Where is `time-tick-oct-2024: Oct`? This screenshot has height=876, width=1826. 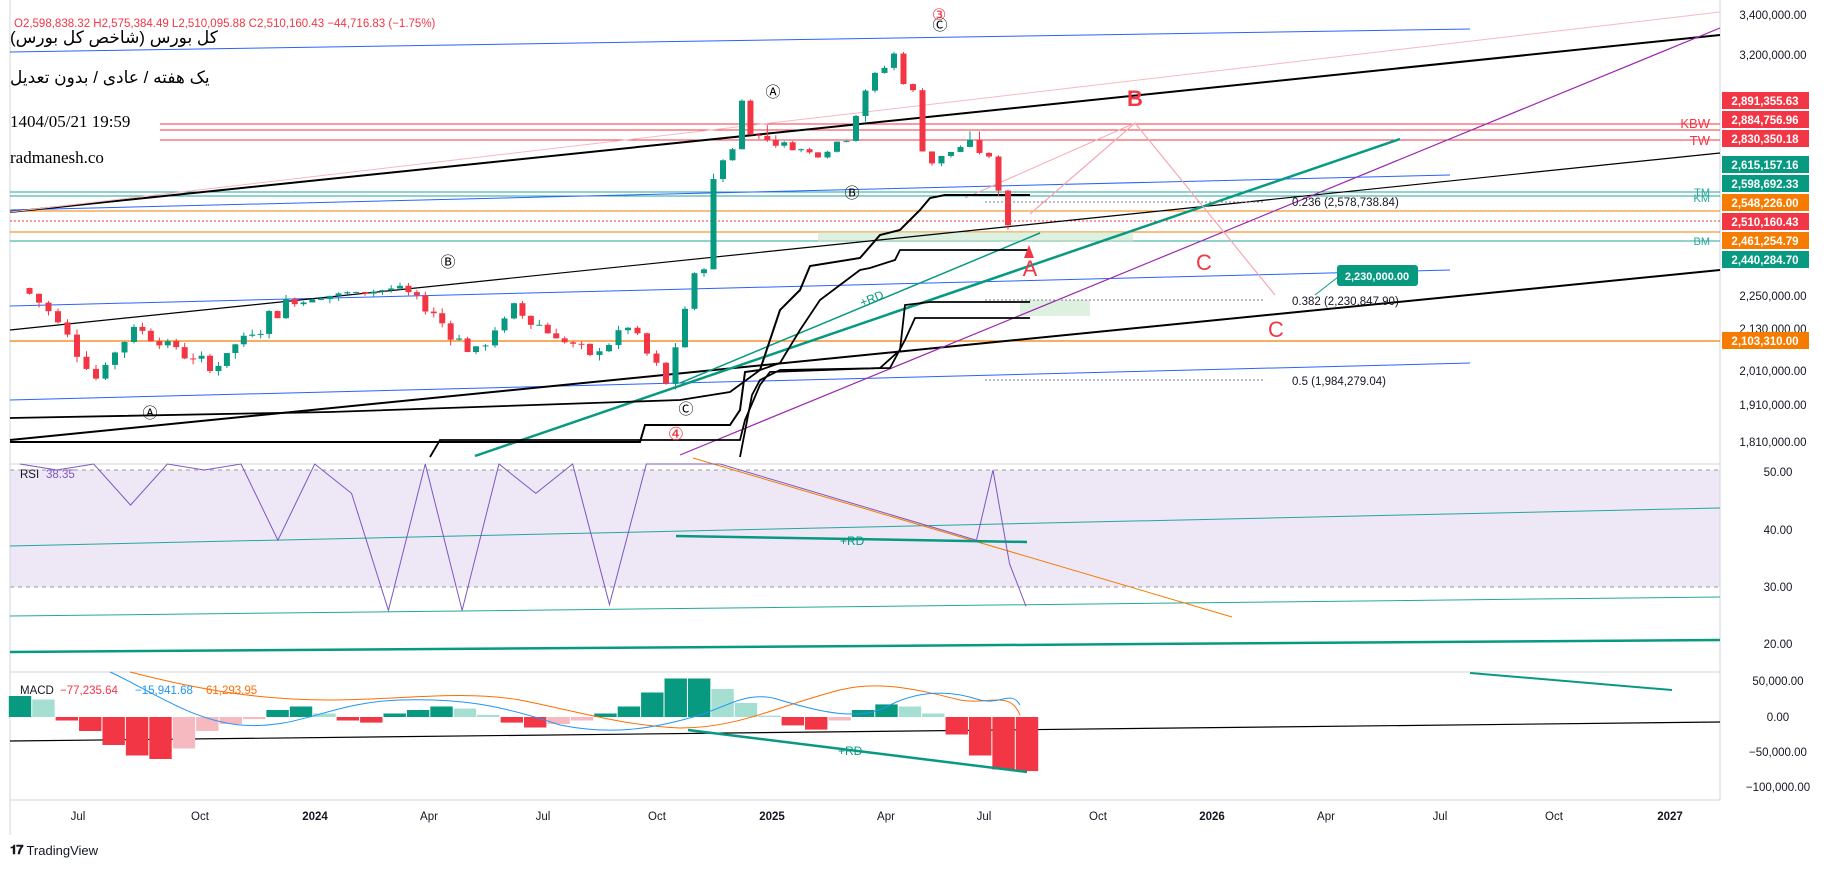
time-tick-oct-2024: Oct is located at coordinates (657, 817).